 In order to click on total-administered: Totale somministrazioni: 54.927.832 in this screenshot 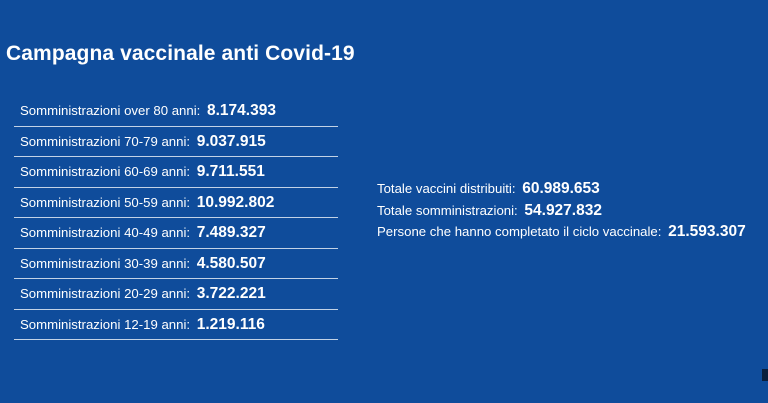, I will do `click(561, 211)`.